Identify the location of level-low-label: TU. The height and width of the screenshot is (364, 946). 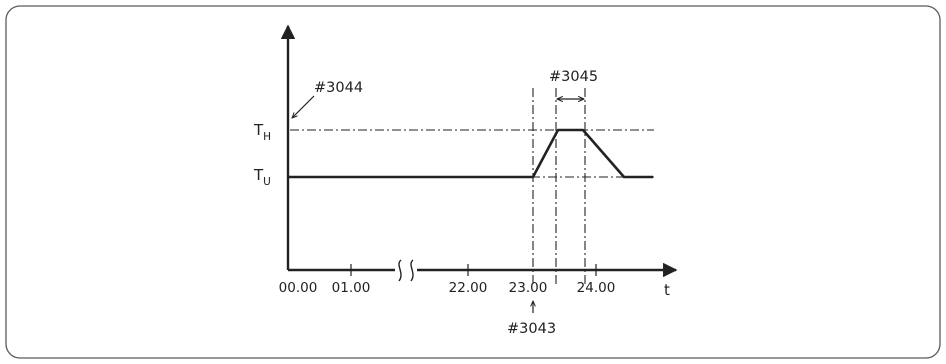
(262, 177).